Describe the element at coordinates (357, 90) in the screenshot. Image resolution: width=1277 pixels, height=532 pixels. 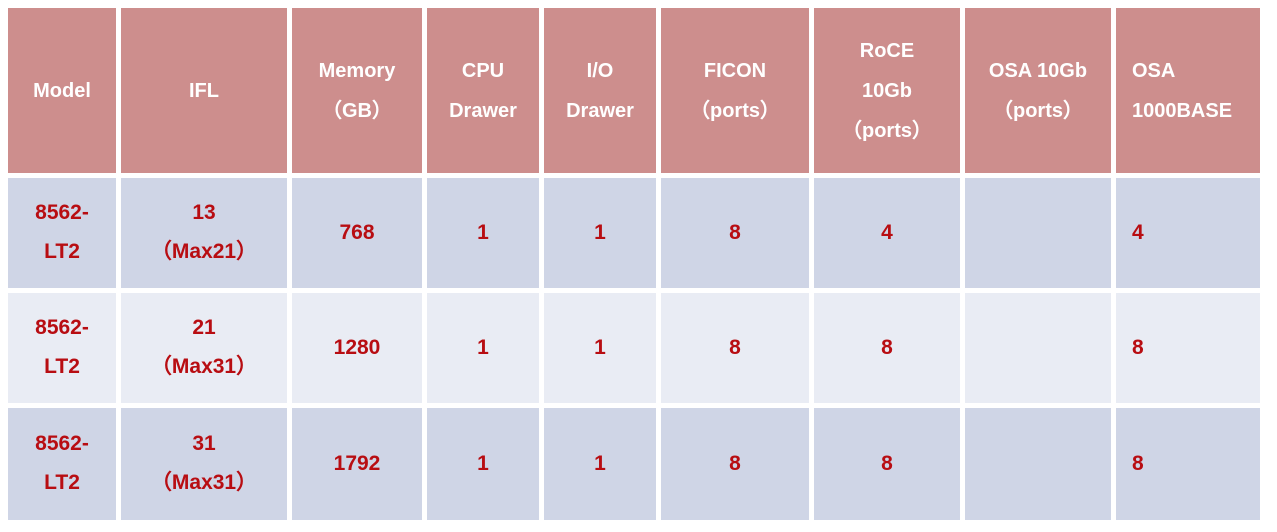
I see `column-header-memory-gb: Memory （GB）` at that location.